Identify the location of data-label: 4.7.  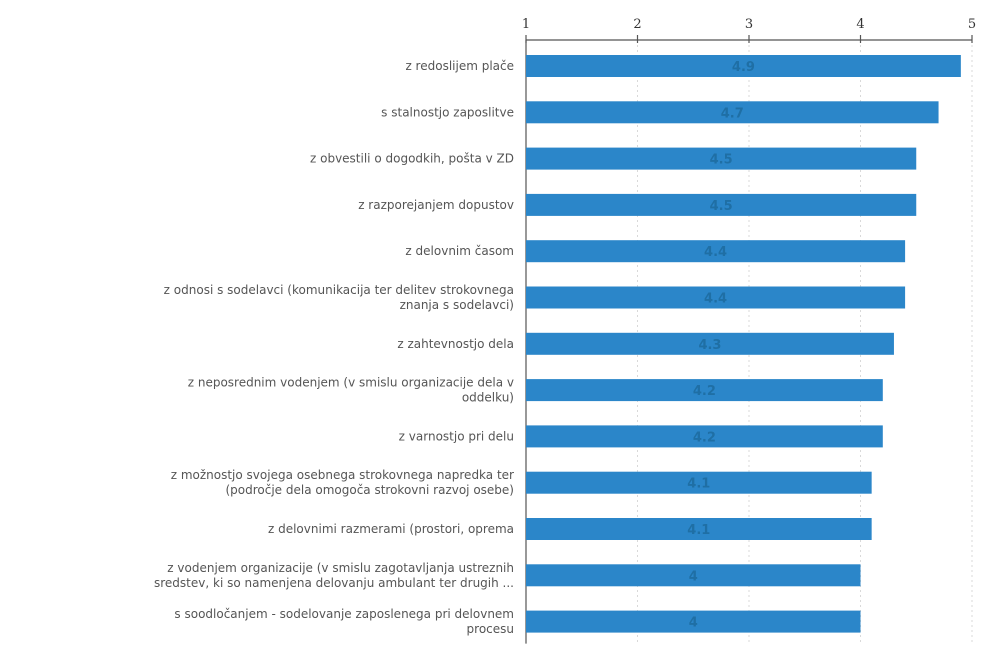
(732, 113).